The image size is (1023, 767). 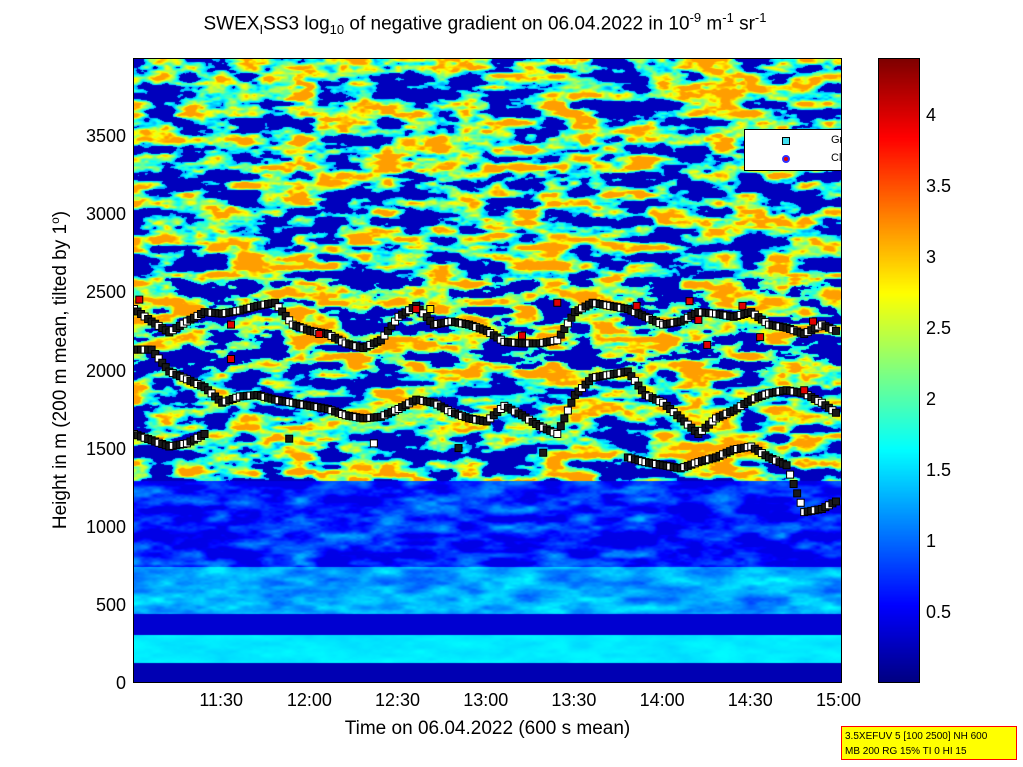 What do you see at coordinates (105, 448) in the screenshot?
I see `y-tick-label: 1500` at bounding box center [105, 448].